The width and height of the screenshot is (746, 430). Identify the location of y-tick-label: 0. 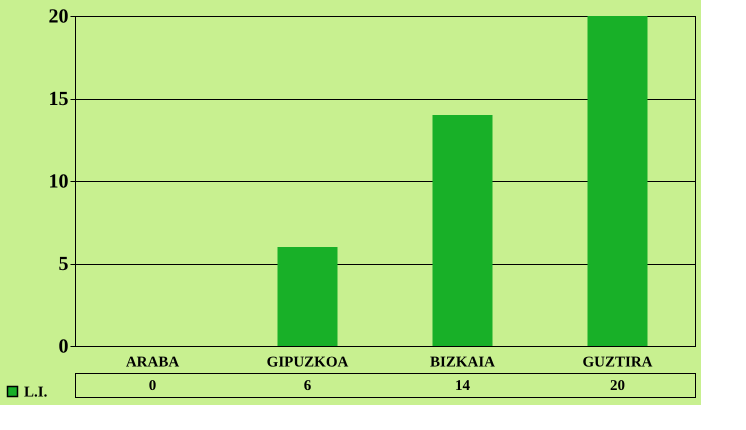
(63, 347).